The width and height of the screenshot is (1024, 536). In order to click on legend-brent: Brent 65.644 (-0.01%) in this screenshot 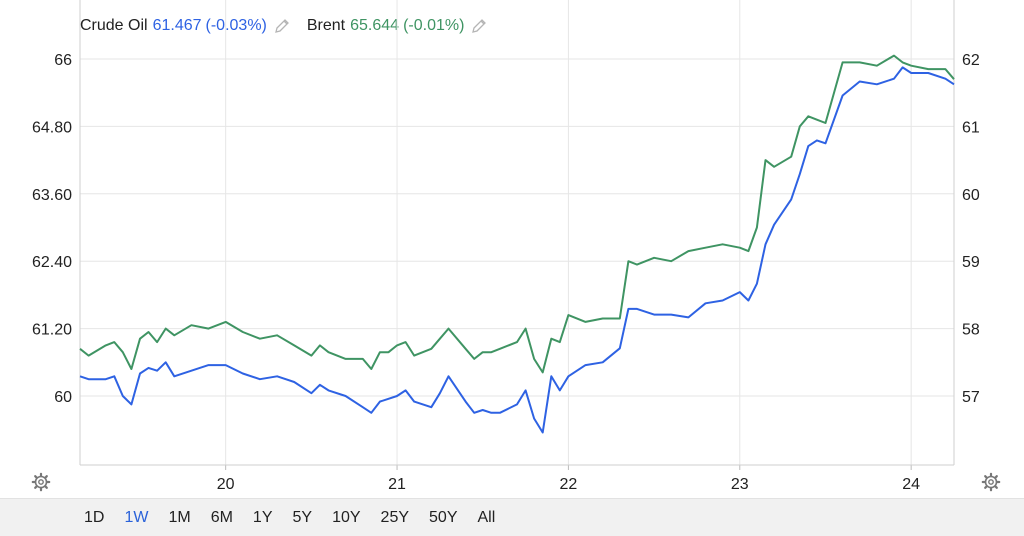, I will do `click(398, 26)`.